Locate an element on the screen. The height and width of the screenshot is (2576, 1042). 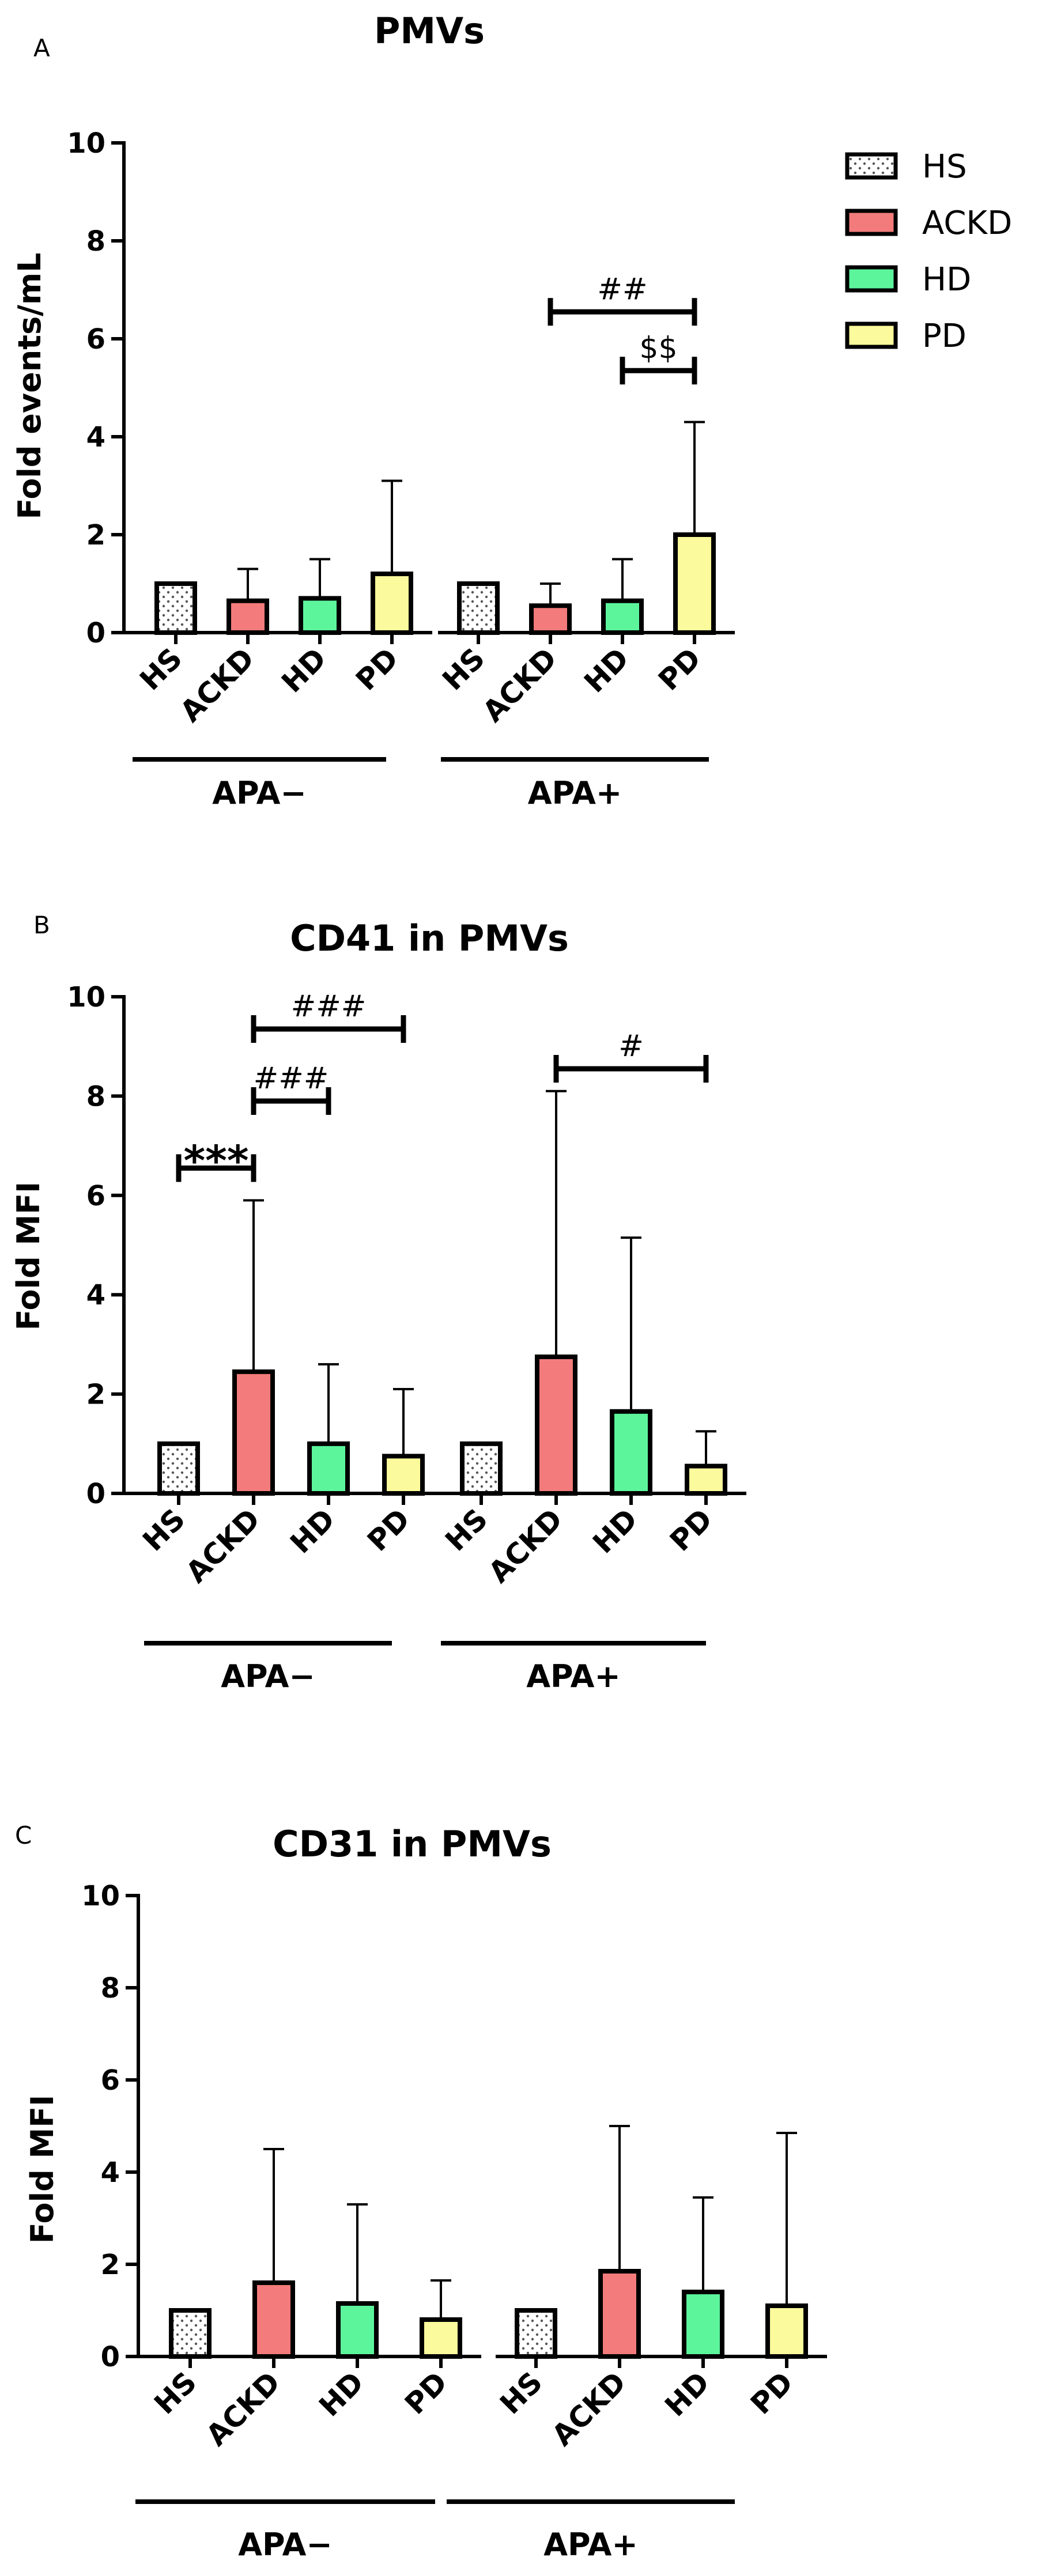
legend-swatch-pd is located at coordinates (871, 335).